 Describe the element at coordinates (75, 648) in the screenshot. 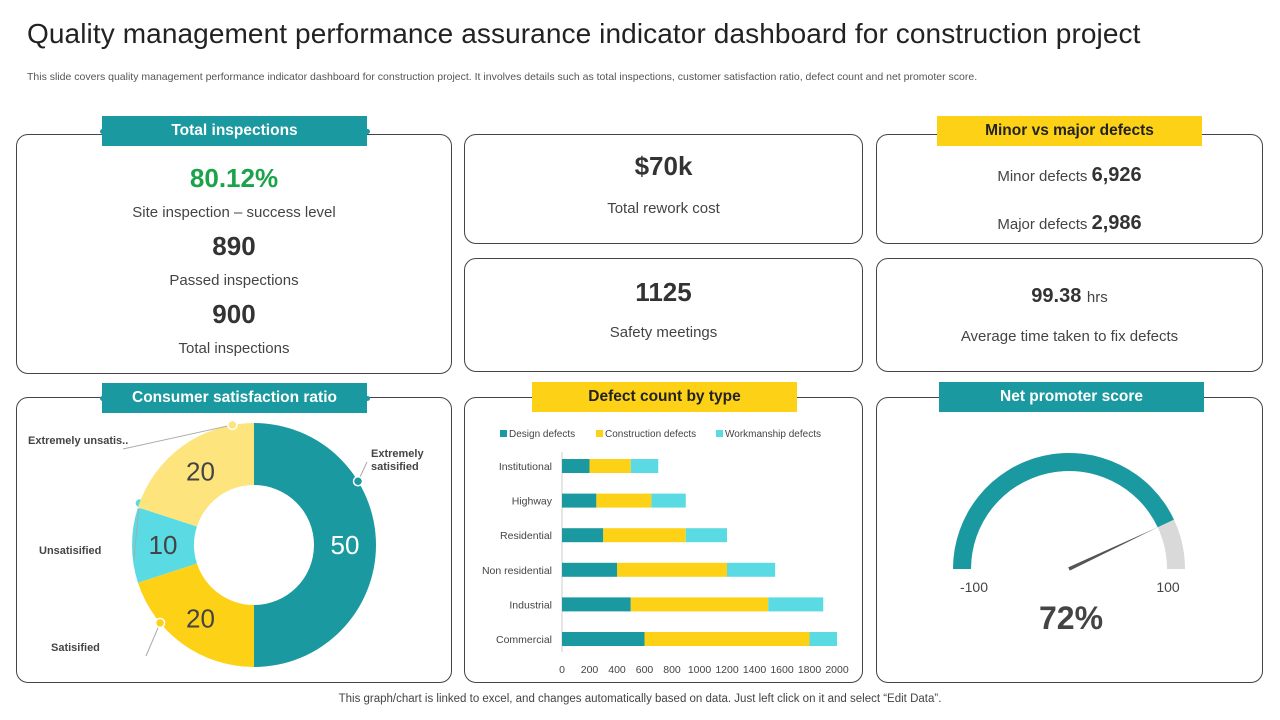

I see `donut-category-label: Satisified` at that location.